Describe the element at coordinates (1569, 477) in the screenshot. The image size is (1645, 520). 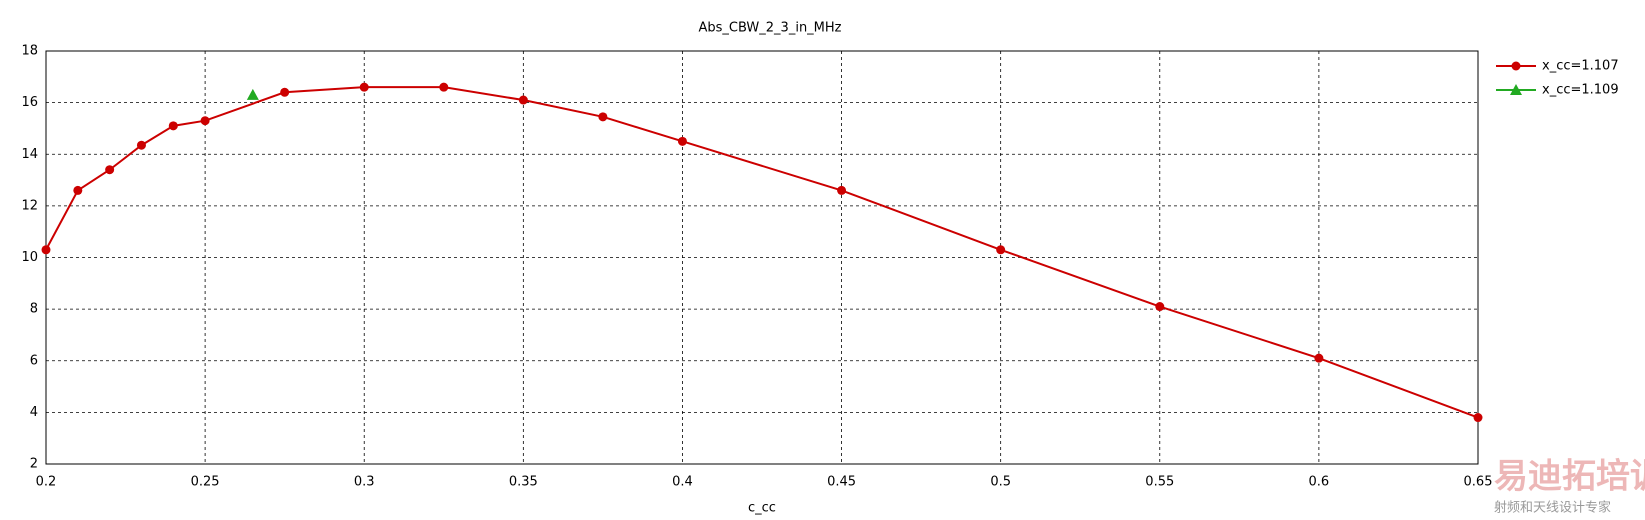
I see `watermark-title: 易迪拓培训` at that location.